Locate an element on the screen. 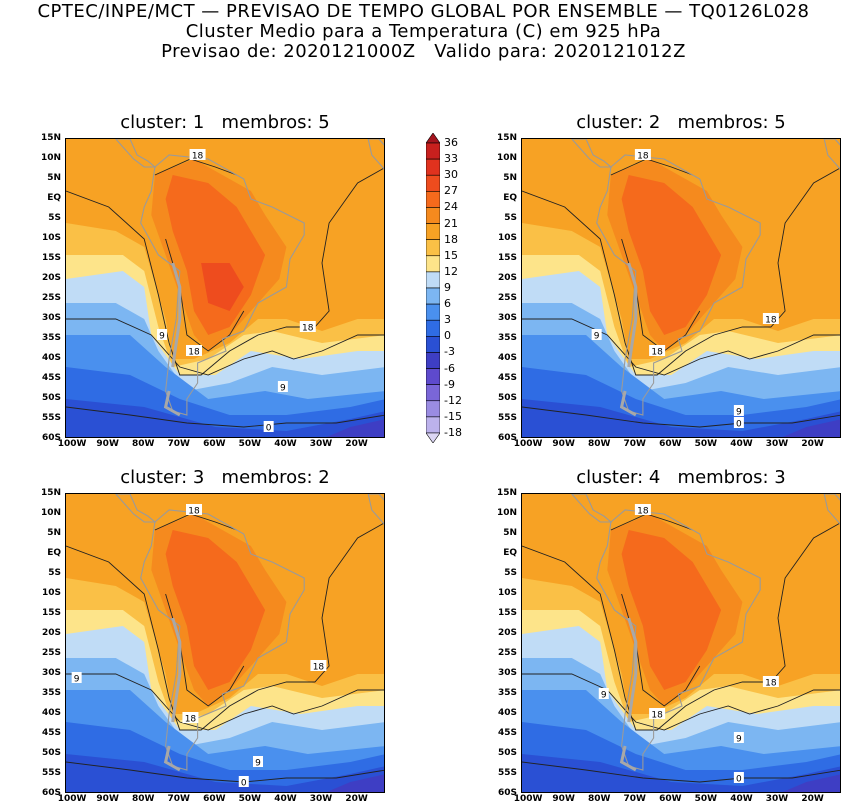 The height and width of the screenshot is (804, 847). lon-tick-label: 70W is located at coordinates (634, 799).